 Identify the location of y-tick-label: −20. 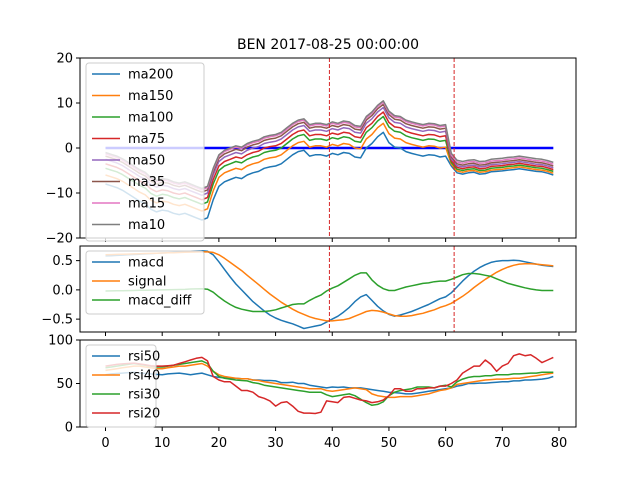
(59, 239).